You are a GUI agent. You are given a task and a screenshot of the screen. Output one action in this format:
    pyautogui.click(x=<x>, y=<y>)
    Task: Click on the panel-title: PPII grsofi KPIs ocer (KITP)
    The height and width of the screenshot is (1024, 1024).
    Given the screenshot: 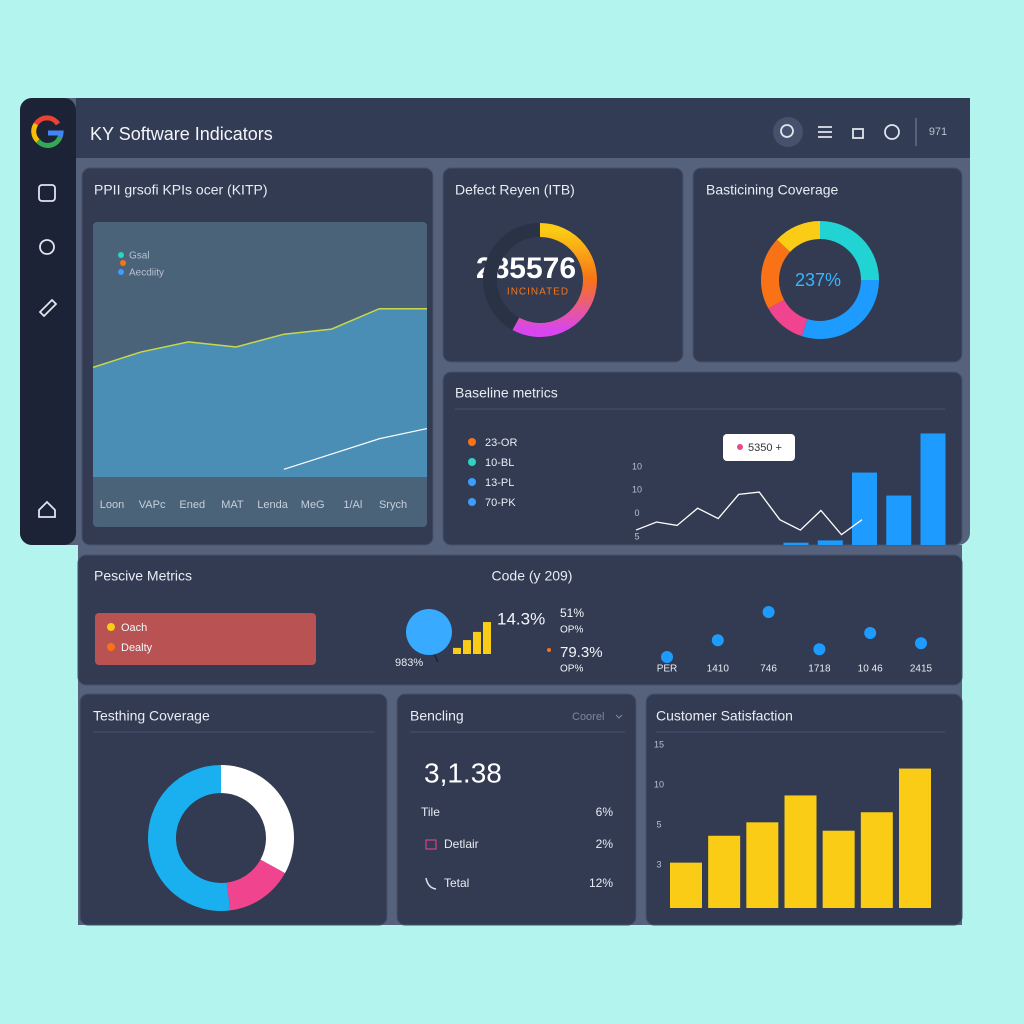 What is the action you would take?
    pyautogui.click(x=181, y=190)
    